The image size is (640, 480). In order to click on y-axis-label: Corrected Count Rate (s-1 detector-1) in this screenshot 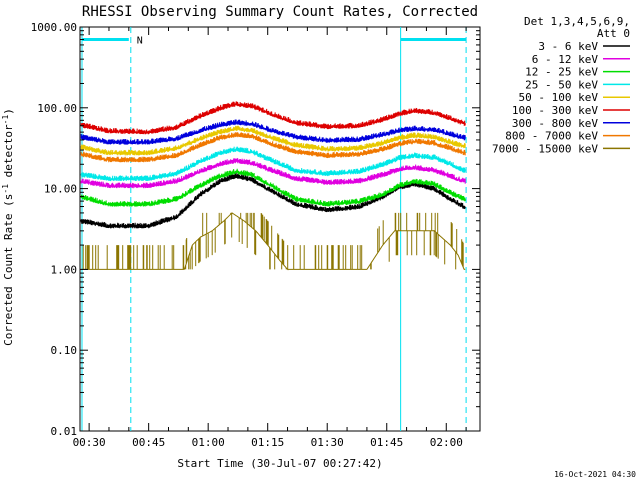, I will do `click(8, 227)`.